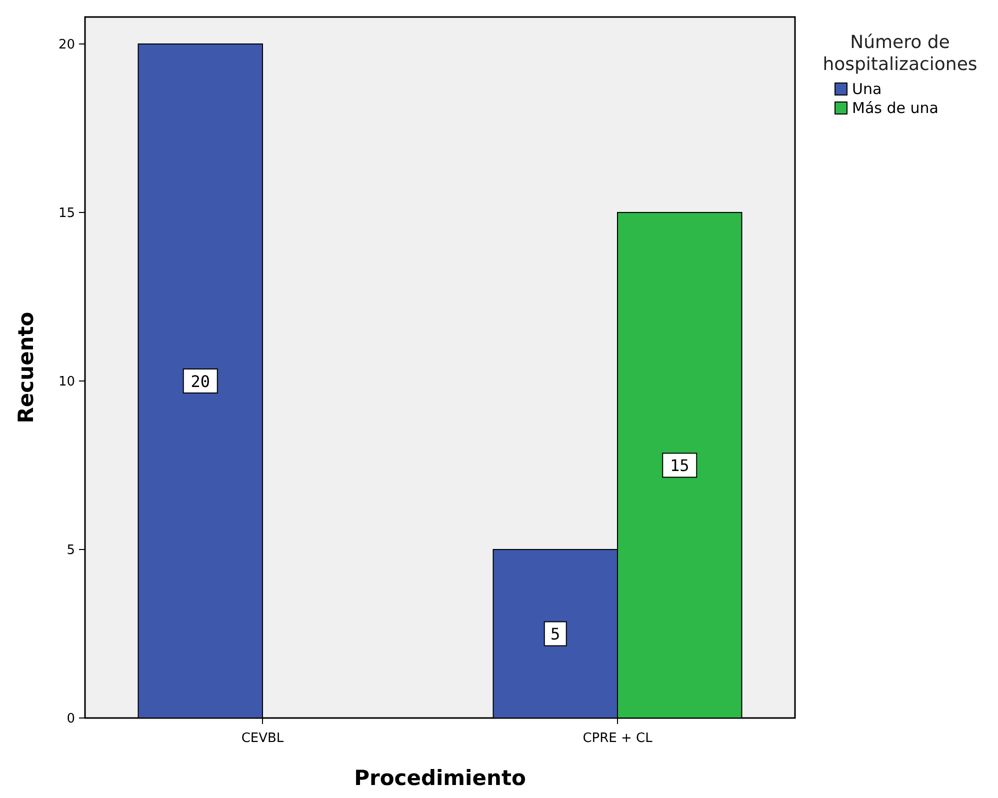  What do you see at coordinates (262, 738) in the screenshot?
I see `x-tick-label: CEVBL` at bounding box center [262, 738].